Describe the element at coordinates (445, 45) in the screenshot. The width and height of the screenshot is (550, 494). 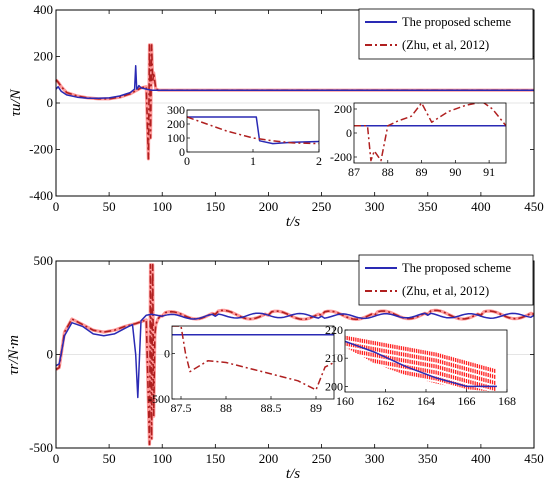
I see `top-legend-label-1: (Zhu, et al, 2012)` at that location.